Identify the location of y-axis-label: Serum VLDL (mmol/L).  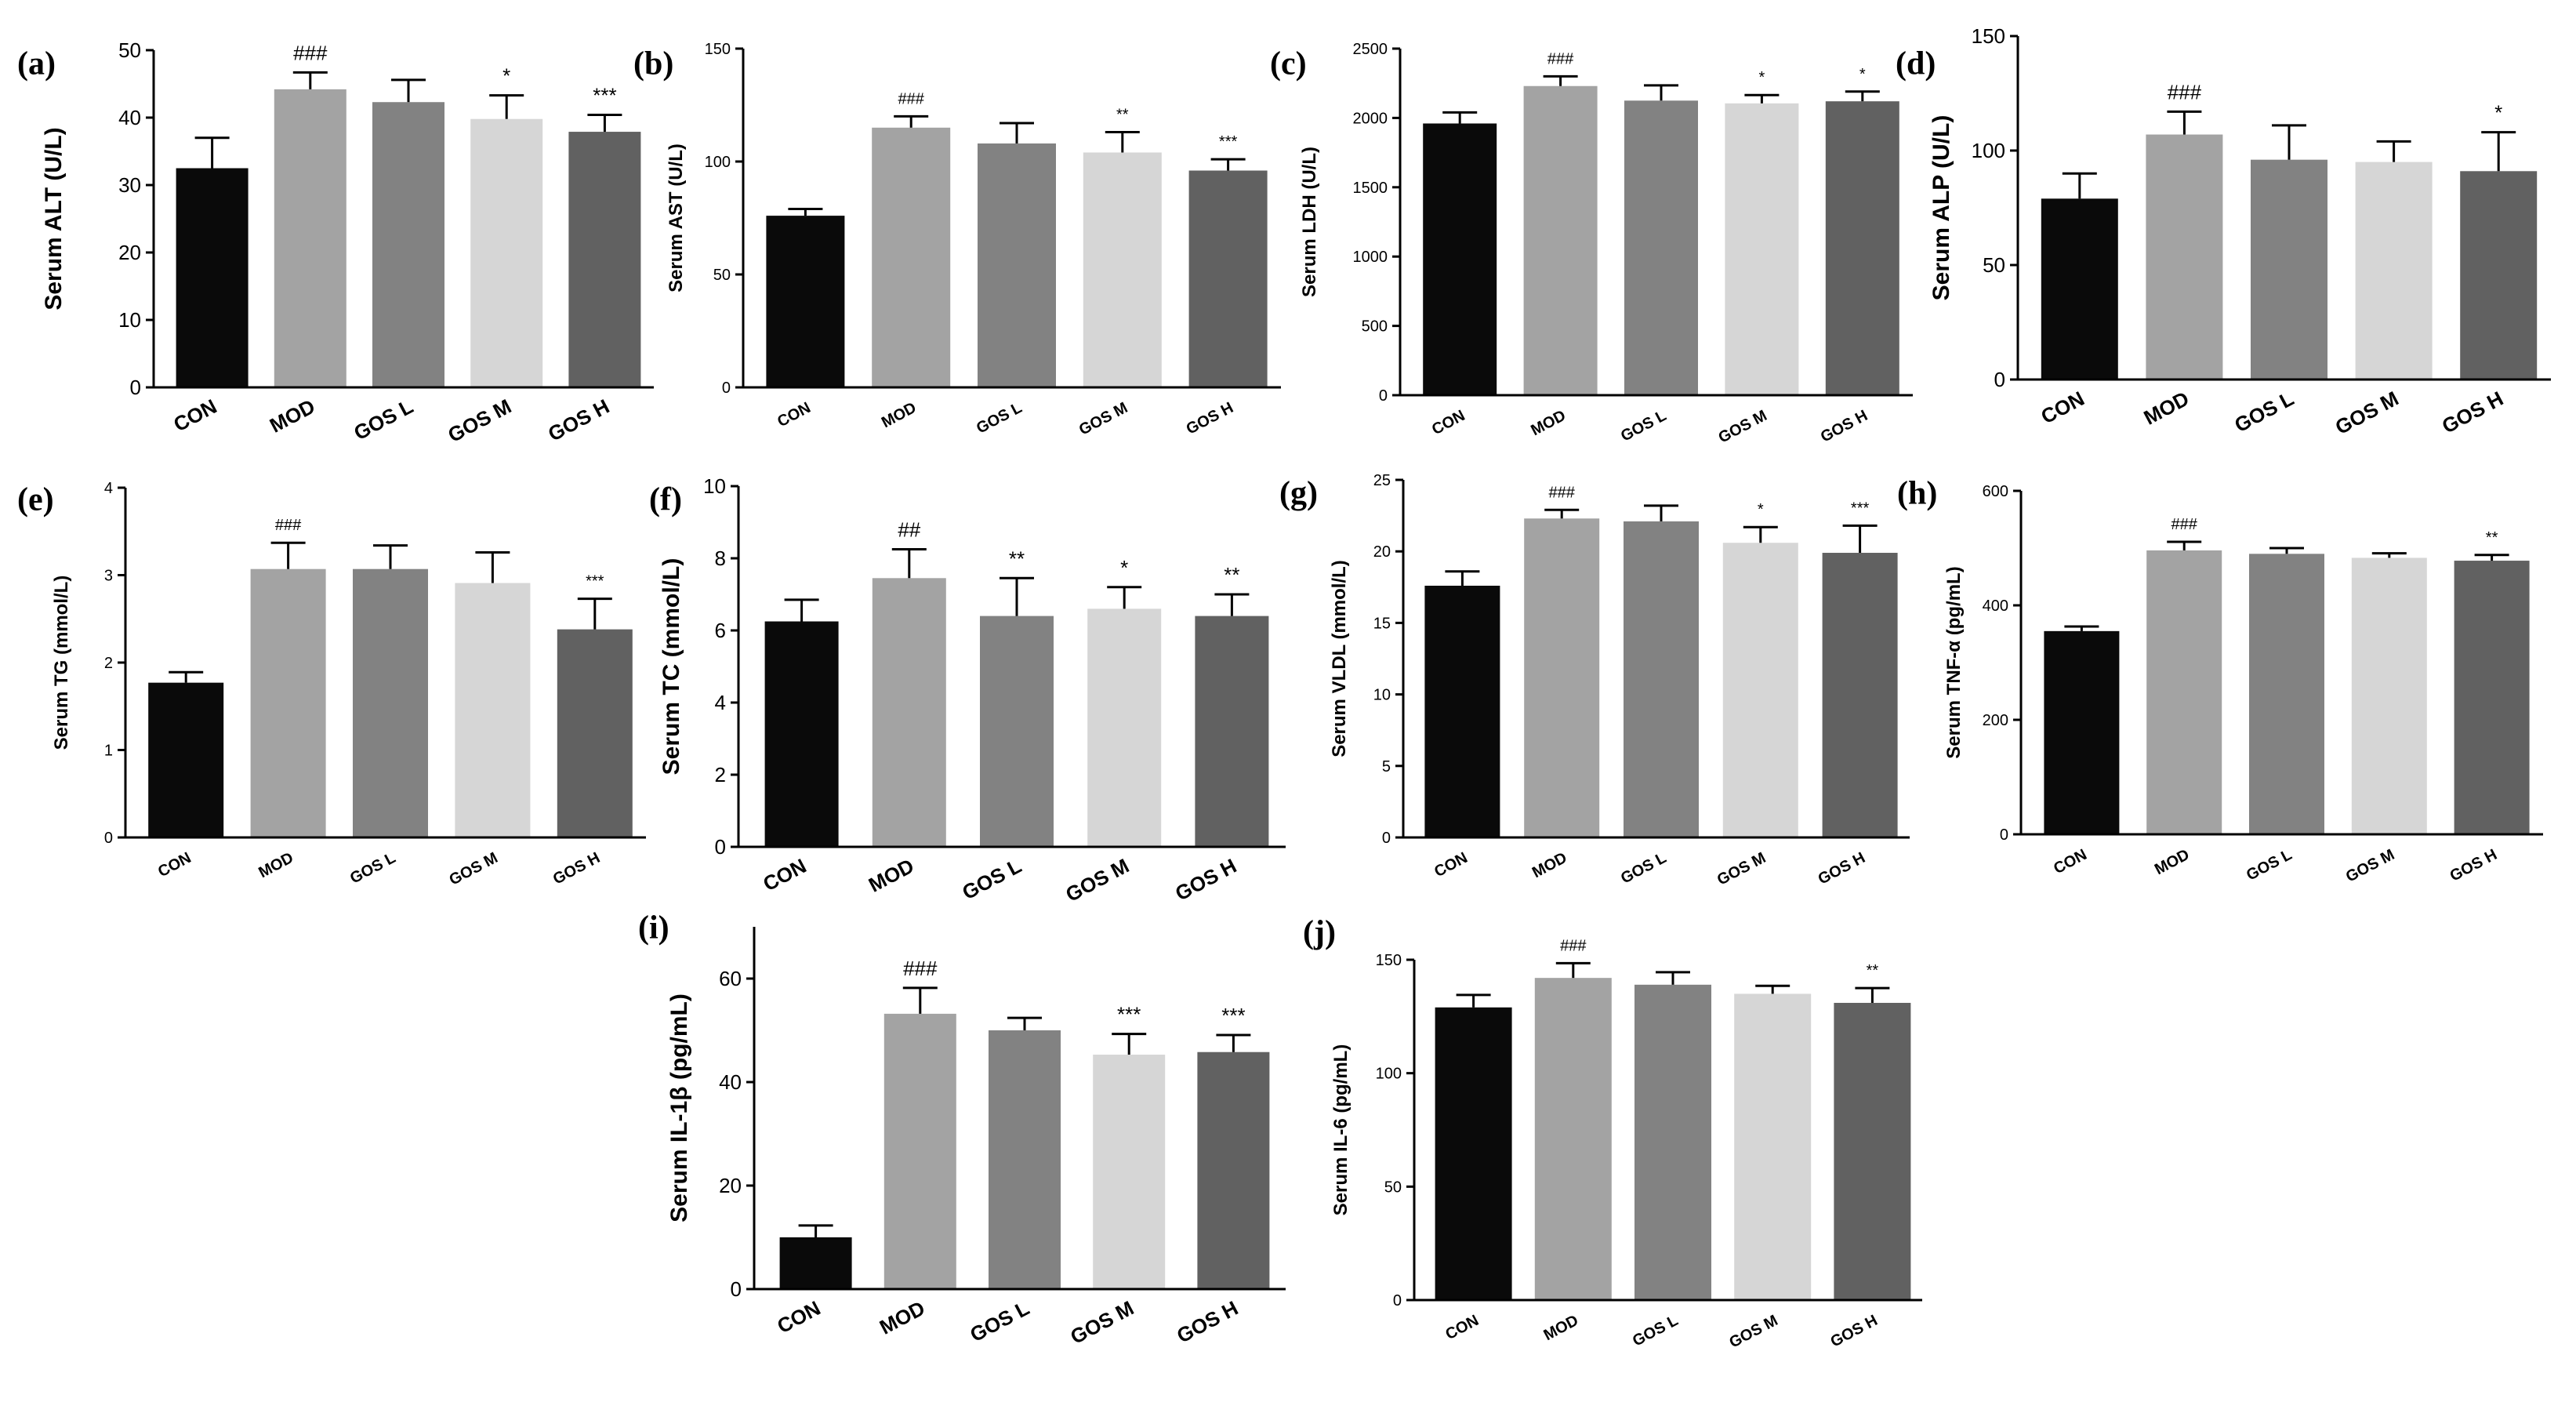
(1340, 658).